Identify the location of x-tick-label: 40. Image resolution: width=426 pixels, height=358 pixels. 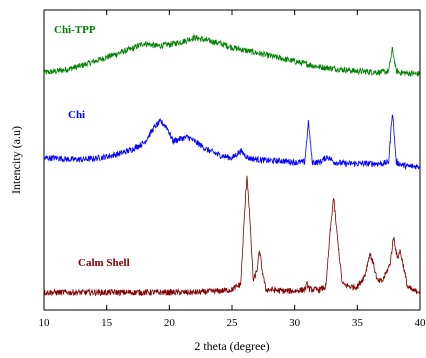
(420, 323).